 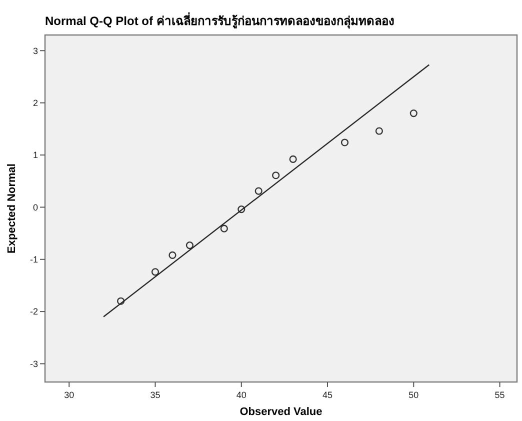 I want to click on y-tick-label: 3, so click(x=35, y=51).